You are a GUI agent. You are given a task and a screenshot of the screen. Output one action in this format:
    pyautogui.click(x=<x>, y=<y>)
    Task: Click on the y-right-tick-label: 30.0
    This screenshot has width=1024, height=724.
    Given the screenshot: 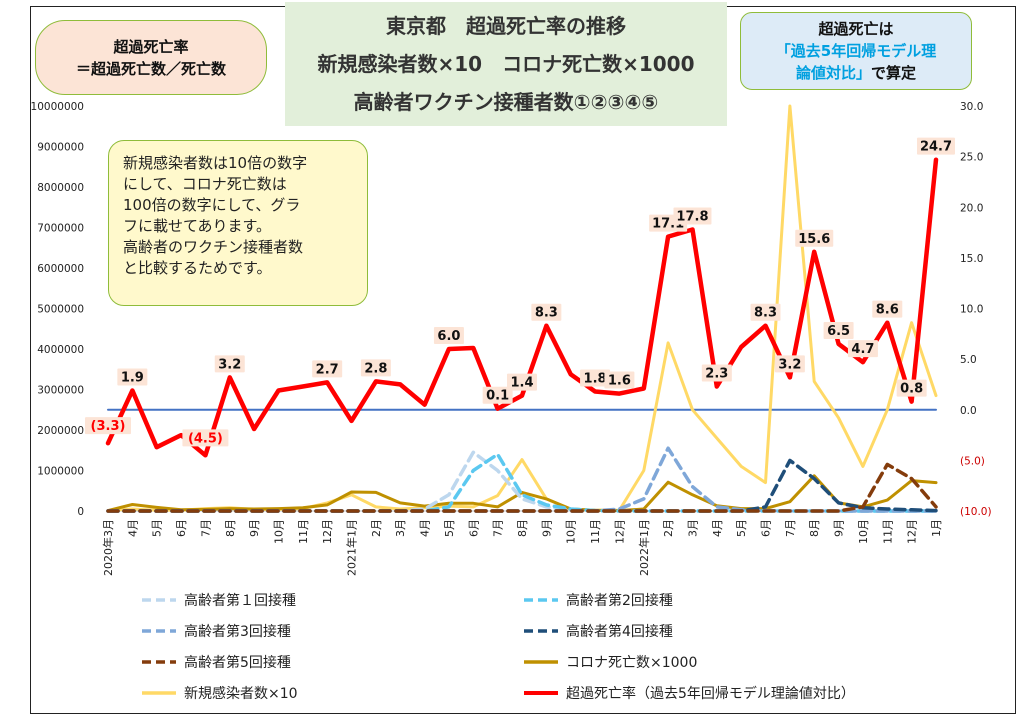 What is the action you would take?
    pyautogui.click(x=971, y=107)
    